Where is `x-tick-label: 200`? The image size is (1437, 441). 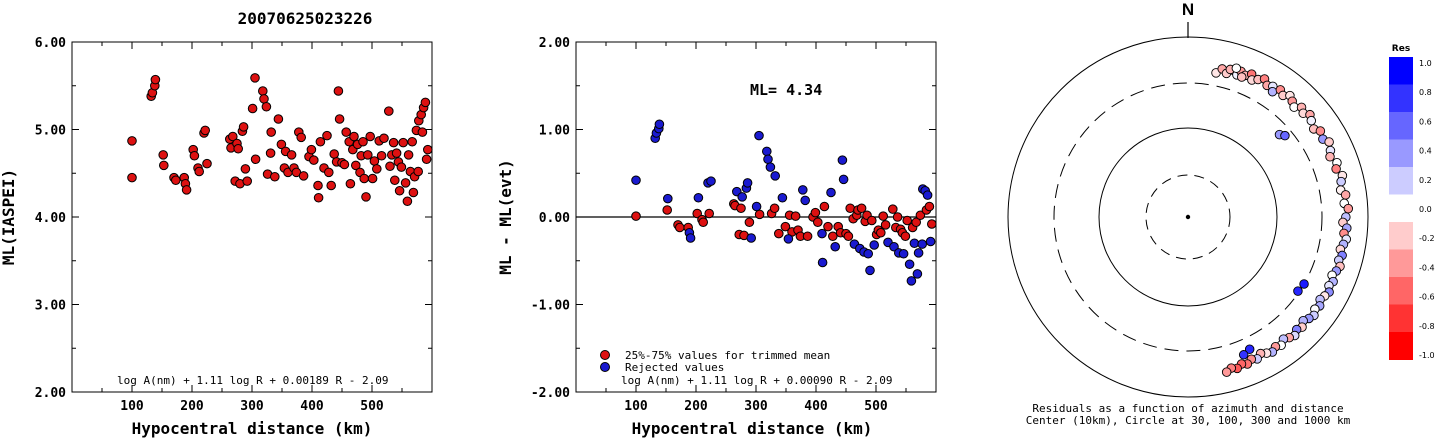 x-tick-label: 200 is located at coordinates (696, 406).